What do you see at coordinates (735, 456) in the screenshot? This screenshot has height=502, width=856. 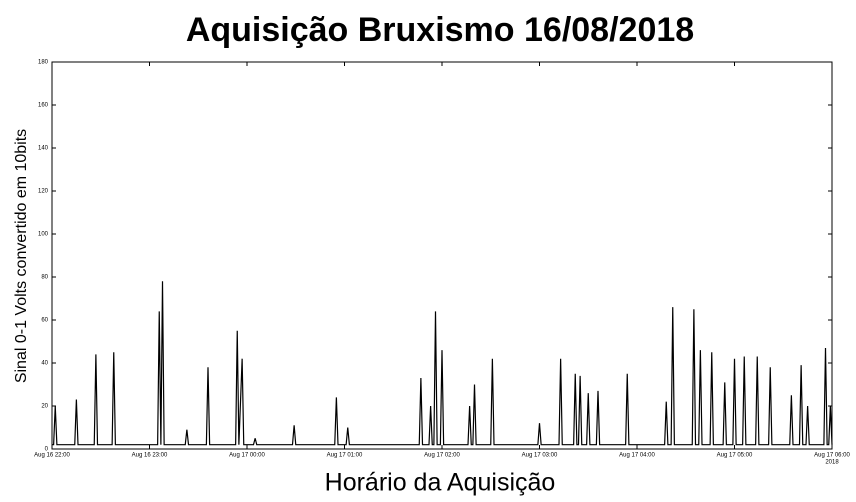 I see `x-tick-label: Aug 17 05:00` at bounding box center [735, 456].